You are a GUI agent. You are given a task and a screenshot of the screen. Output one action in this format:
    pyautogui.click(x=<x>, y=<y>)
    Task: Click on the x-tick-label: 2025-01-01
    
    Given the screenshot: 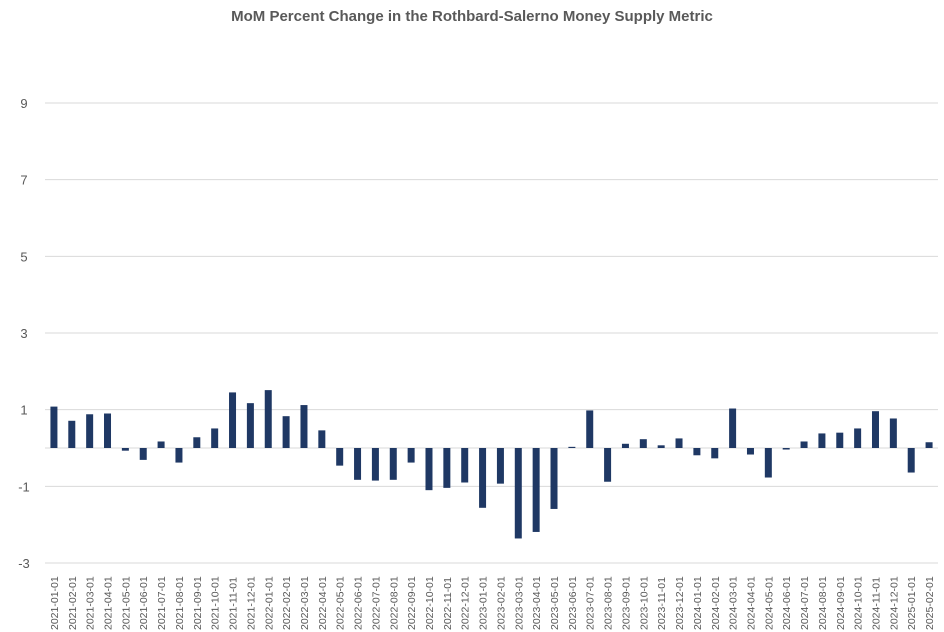 What is the action you would take?
    pyautogui.click(x=912, y=603)
    